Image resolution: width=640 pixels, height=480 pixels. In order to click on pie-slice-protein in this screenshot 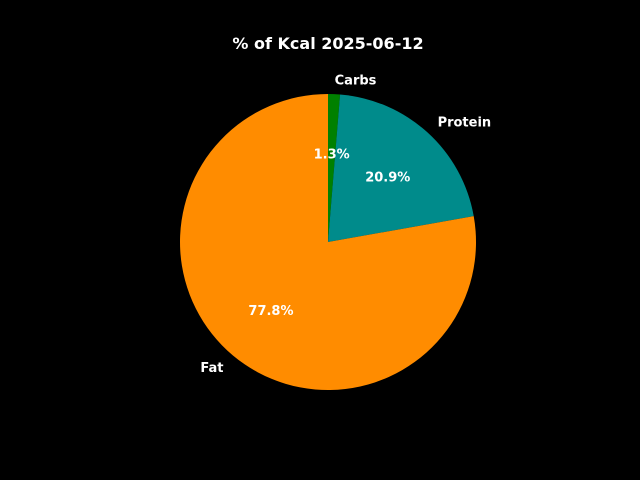, I will do `click(401, 168)`.